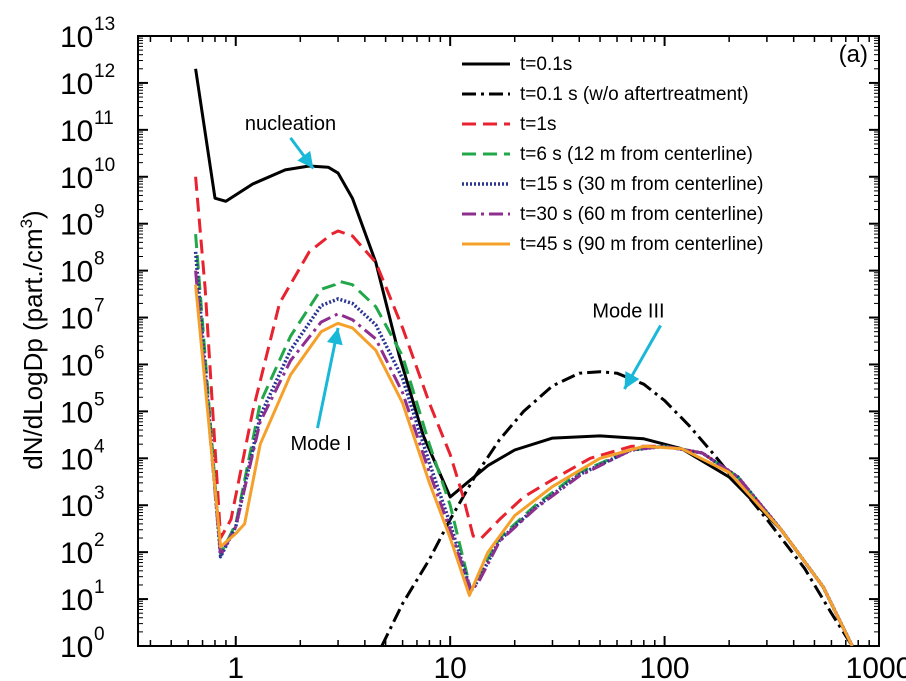  What do you see at coordinates (104, 71) in the screenshot?
I see `y-tick-exponent: 12` at bounding box center [104, 71].